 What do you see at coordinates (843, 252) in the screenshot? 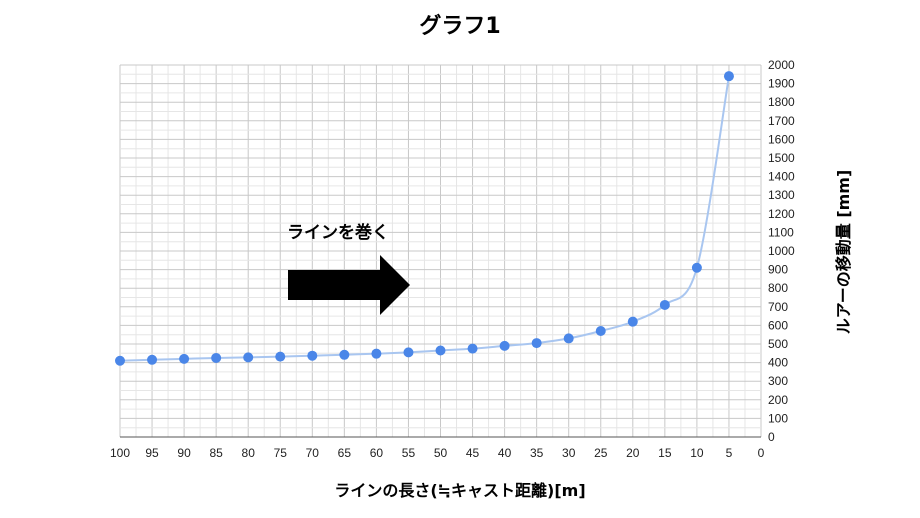
I see `y-axis-label: ルアーの移動量 [mm]` at bounding box center [843, 252].